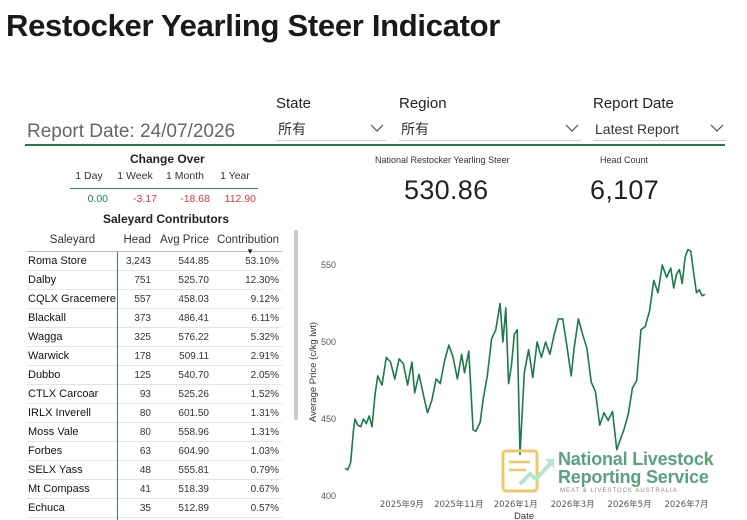 The height and width of the screenshot is (520, 747). What do you see at coordinates (154, 451) in the screenshot?
I see `table-row: Forbes 63 604.90 1.03%` at bounding box center [154, 451].